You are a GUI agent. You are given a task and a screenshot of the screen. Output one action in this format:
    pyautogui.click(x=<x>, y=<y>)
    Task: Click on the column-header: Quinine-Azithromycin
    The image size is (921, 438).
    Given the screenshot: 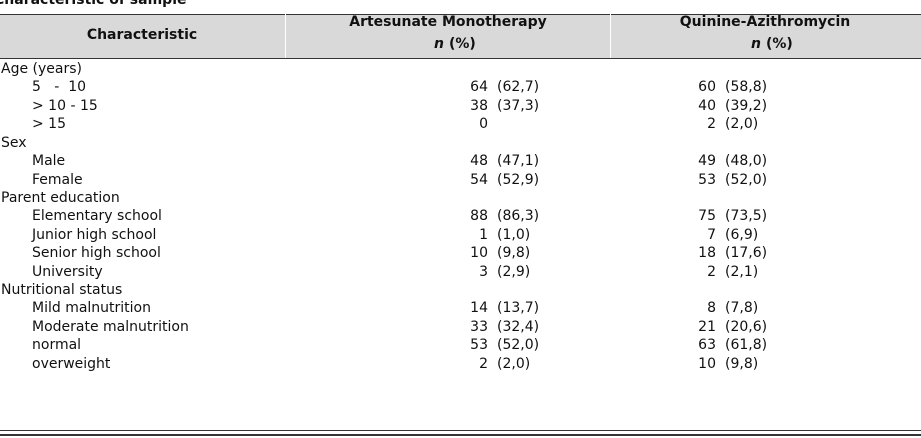 What is the action you would take?
    pyautogui.click(x=765, y=22)
    